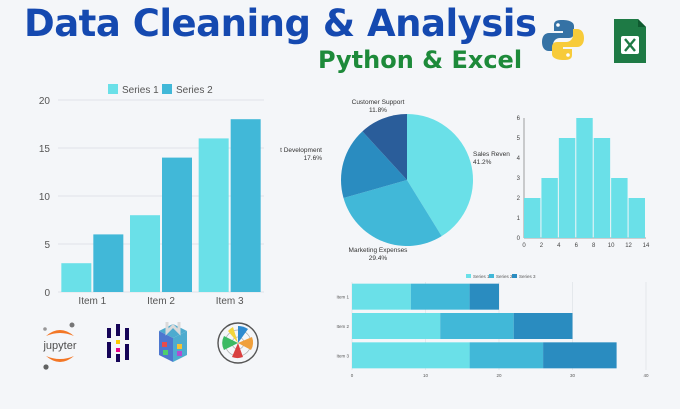 The height and width of the screenshot is (409, 680). Describe the element at coordinates (646, 246) in the screenshot. I see `x-tick-label: 14` at that location.